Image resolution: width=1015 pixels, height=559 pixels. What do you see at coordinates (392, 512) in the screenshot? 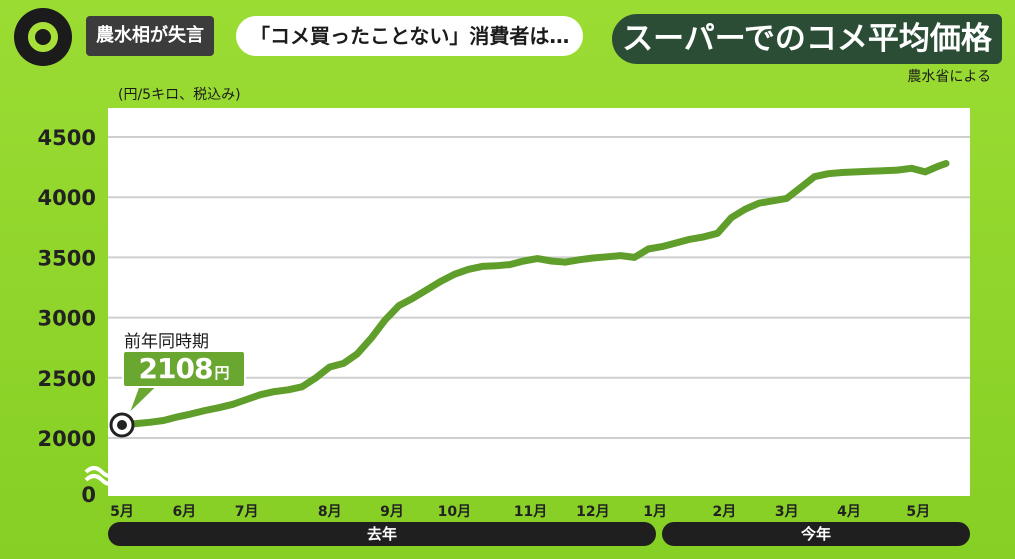
I see `x-tick-label: 9月` at bounding box center [392, 512].